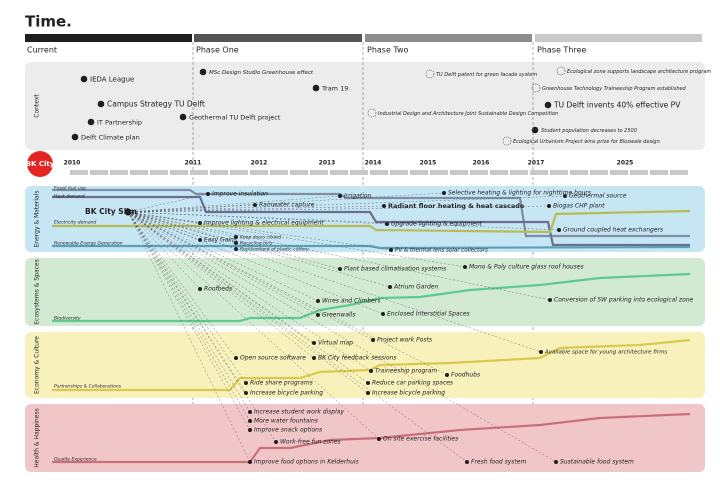 Image resolution: width=720 pixels, height=496 pixels. I want to click on series-label: Quality Experience, so click(75, 460).